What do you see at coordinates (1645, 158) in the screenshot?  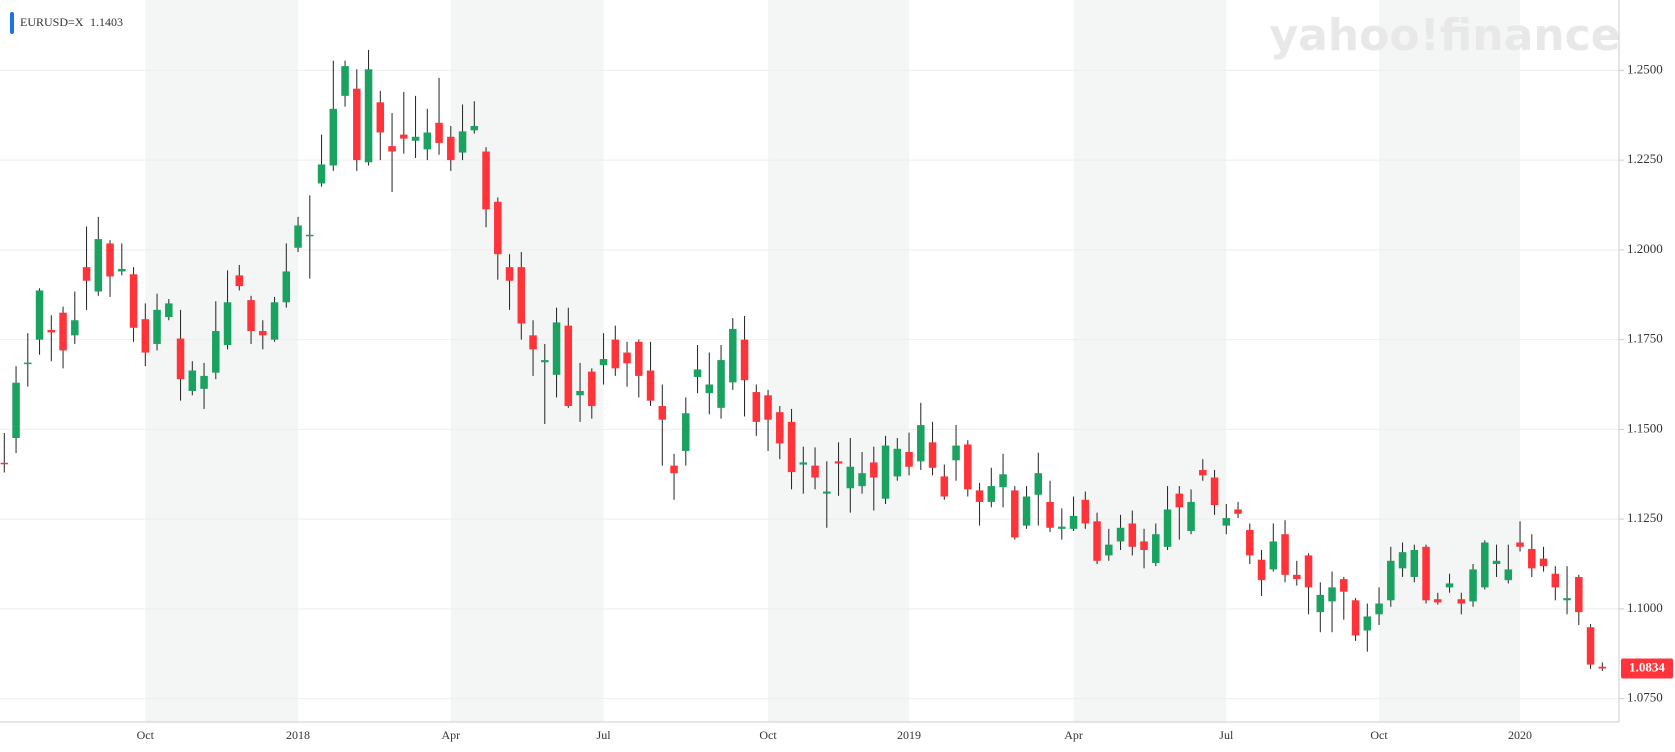 I see `y-tick-label: 1.2250` at bounding box center [1645, 158].